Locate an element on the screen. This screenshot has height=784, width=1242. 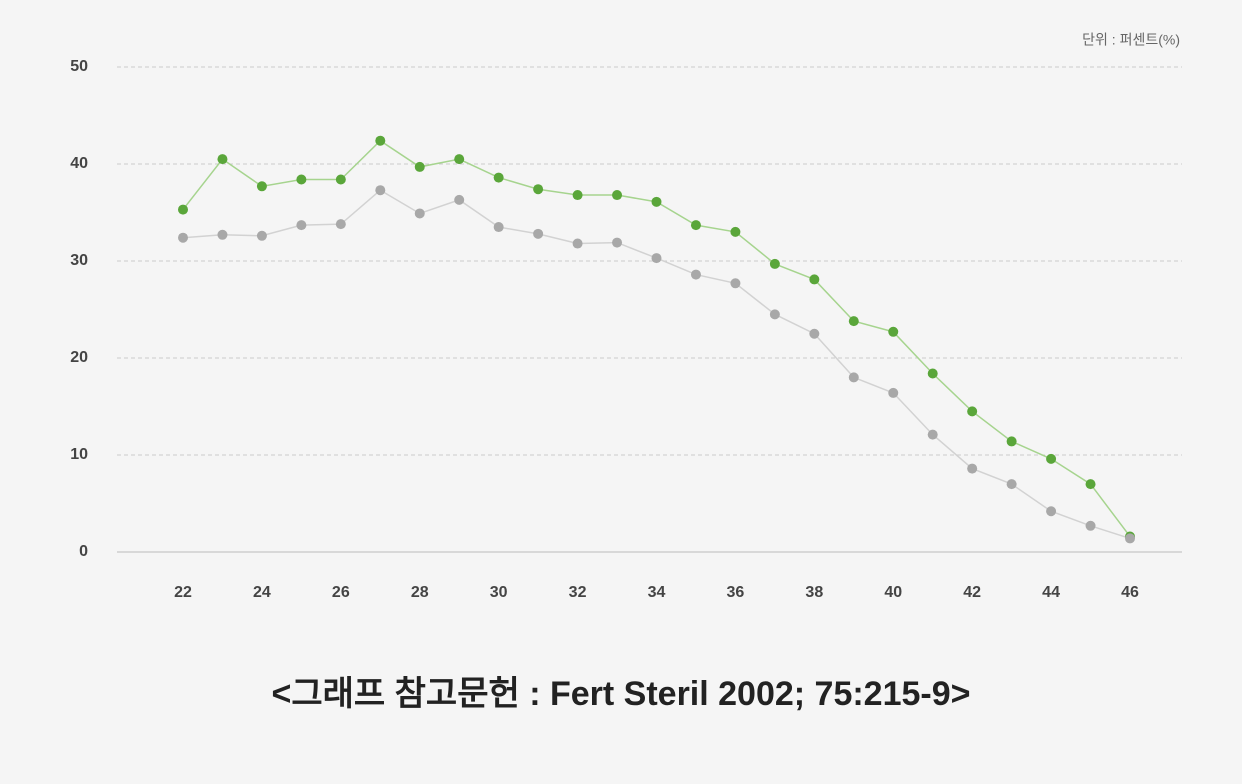
source: <그래프 참고문헌 : Fert Steril 2002; 75:215-9> is located at coordinates (621, 694).